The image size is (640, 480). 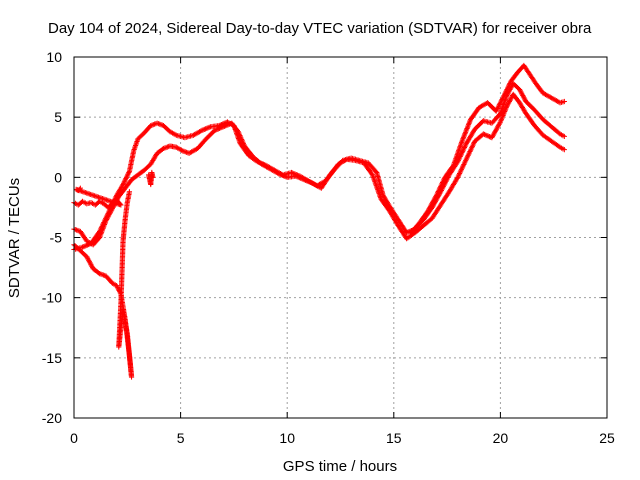 I want to click on series-track-e-short-left-, so click(x=97, y=198).